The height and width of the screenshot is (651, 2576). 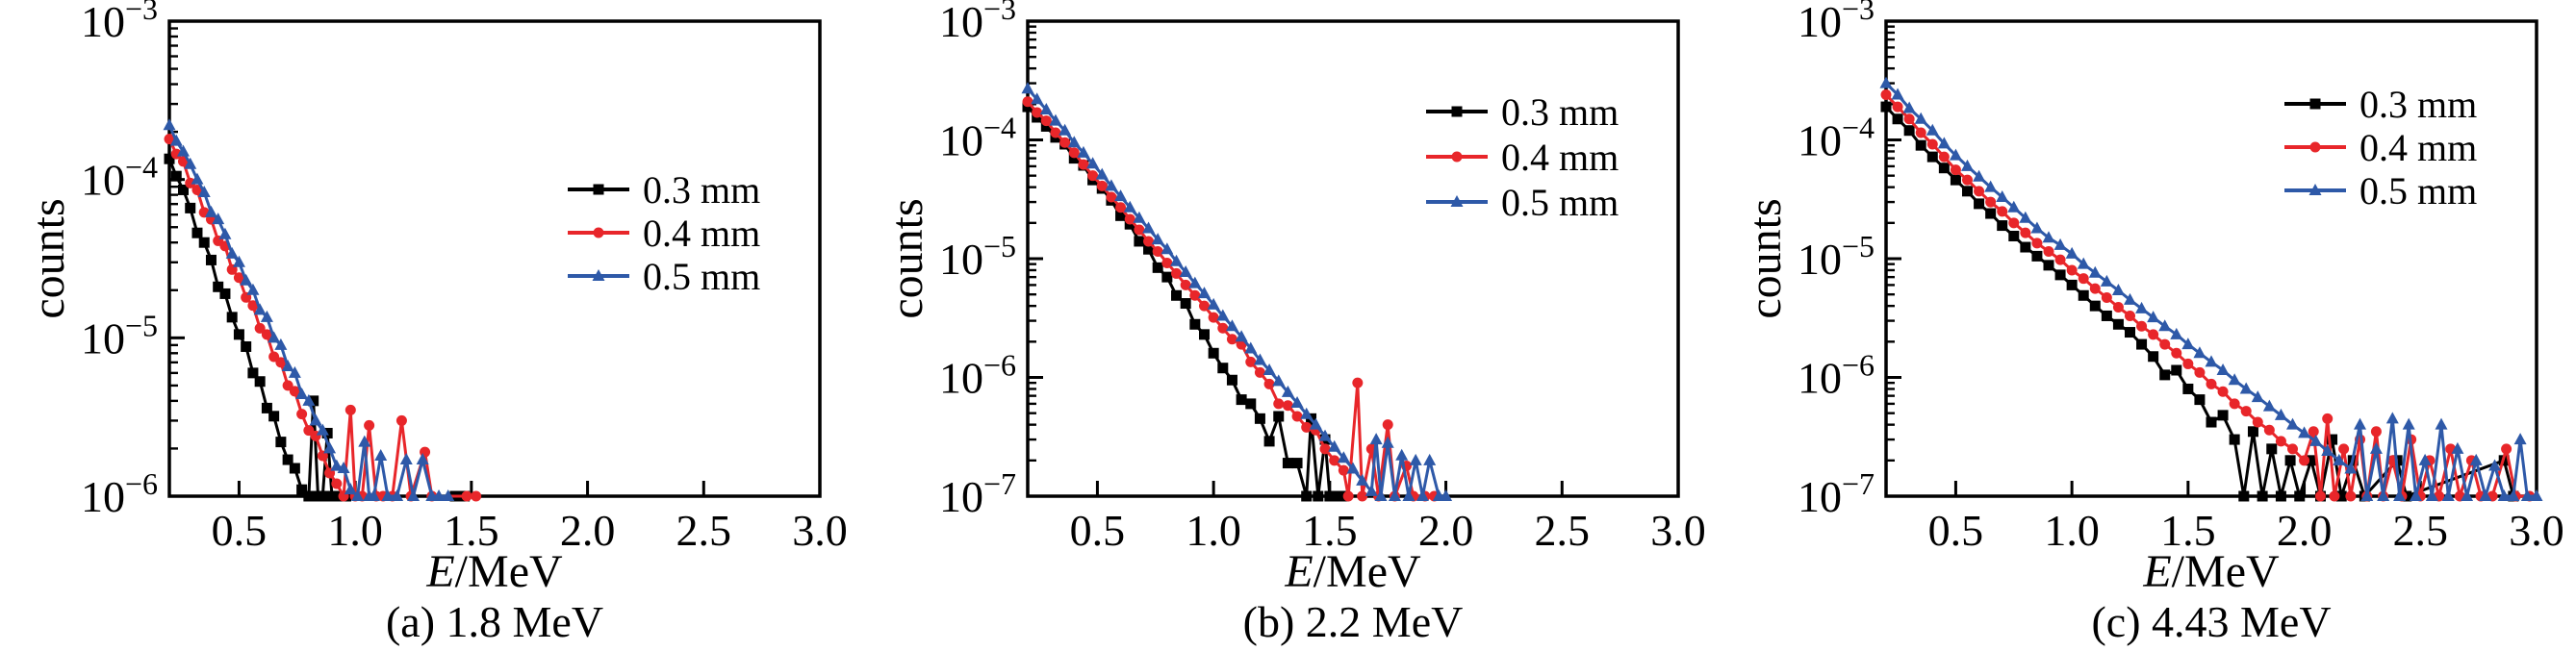 What do you see at coordinates (906, 258) in the screenshot?
I see `y-axis-label: counts` at bounding box center [906, 258].